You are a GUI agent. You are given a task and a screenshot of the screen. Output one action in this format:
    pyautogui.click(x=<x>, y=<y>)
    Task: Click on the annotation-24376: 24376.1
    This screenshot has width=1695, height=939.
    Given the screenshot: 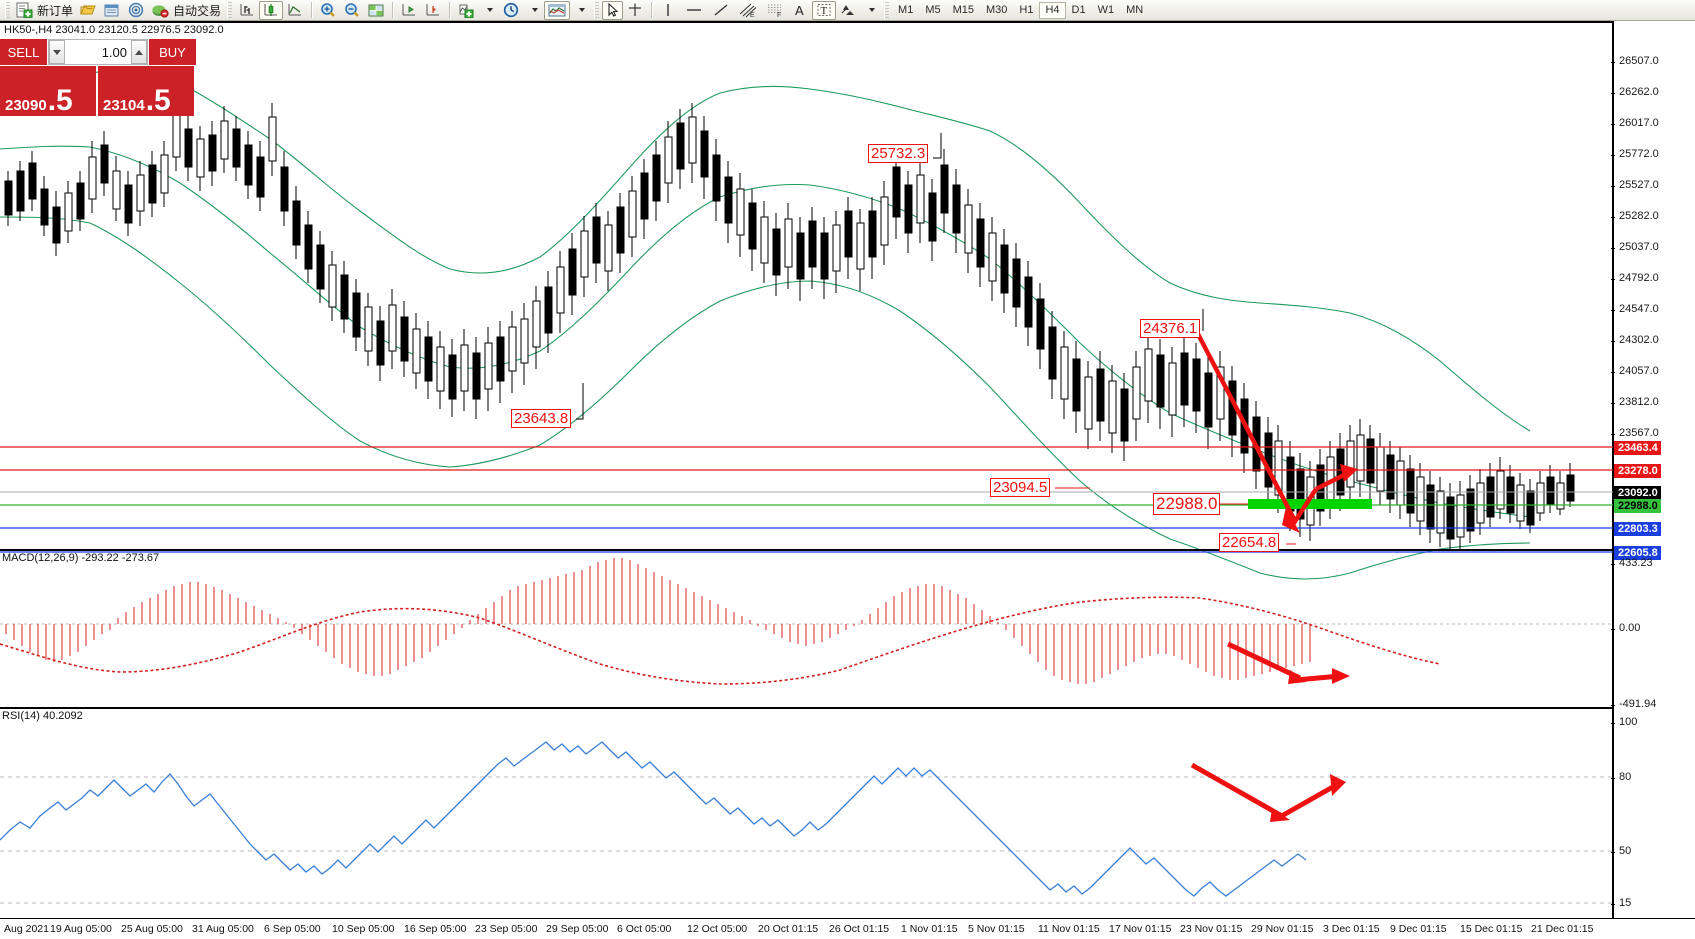 What is the action you would take?
    pyautogui.click(x=1170, y=328)
    